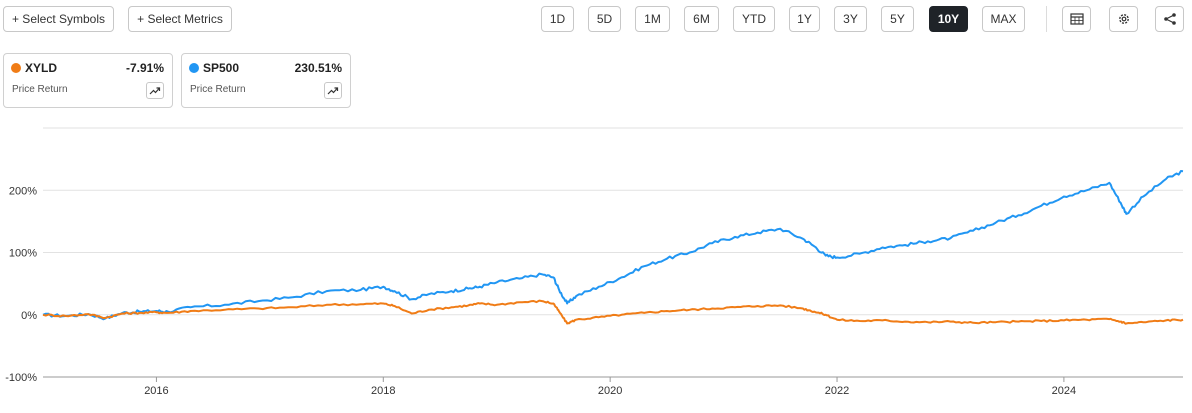 The height and width of the screenshot is (413, 1192). What do you see at coordinates (897, 19) in the screenshot?
I see `range-5y-button: 5Y` at bounding box center [897, 19].